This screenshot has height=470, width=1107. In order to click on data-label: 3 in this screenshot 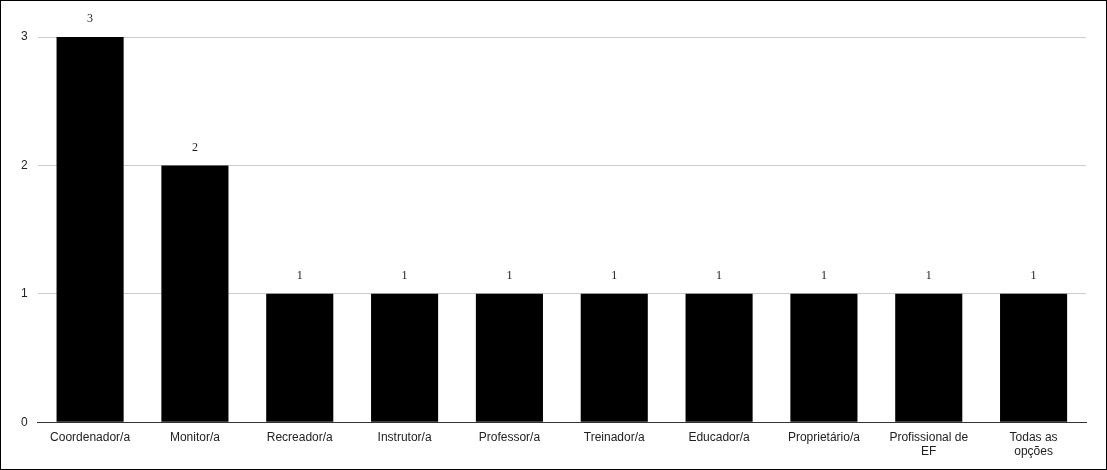, I will do `click(90, 18)`.